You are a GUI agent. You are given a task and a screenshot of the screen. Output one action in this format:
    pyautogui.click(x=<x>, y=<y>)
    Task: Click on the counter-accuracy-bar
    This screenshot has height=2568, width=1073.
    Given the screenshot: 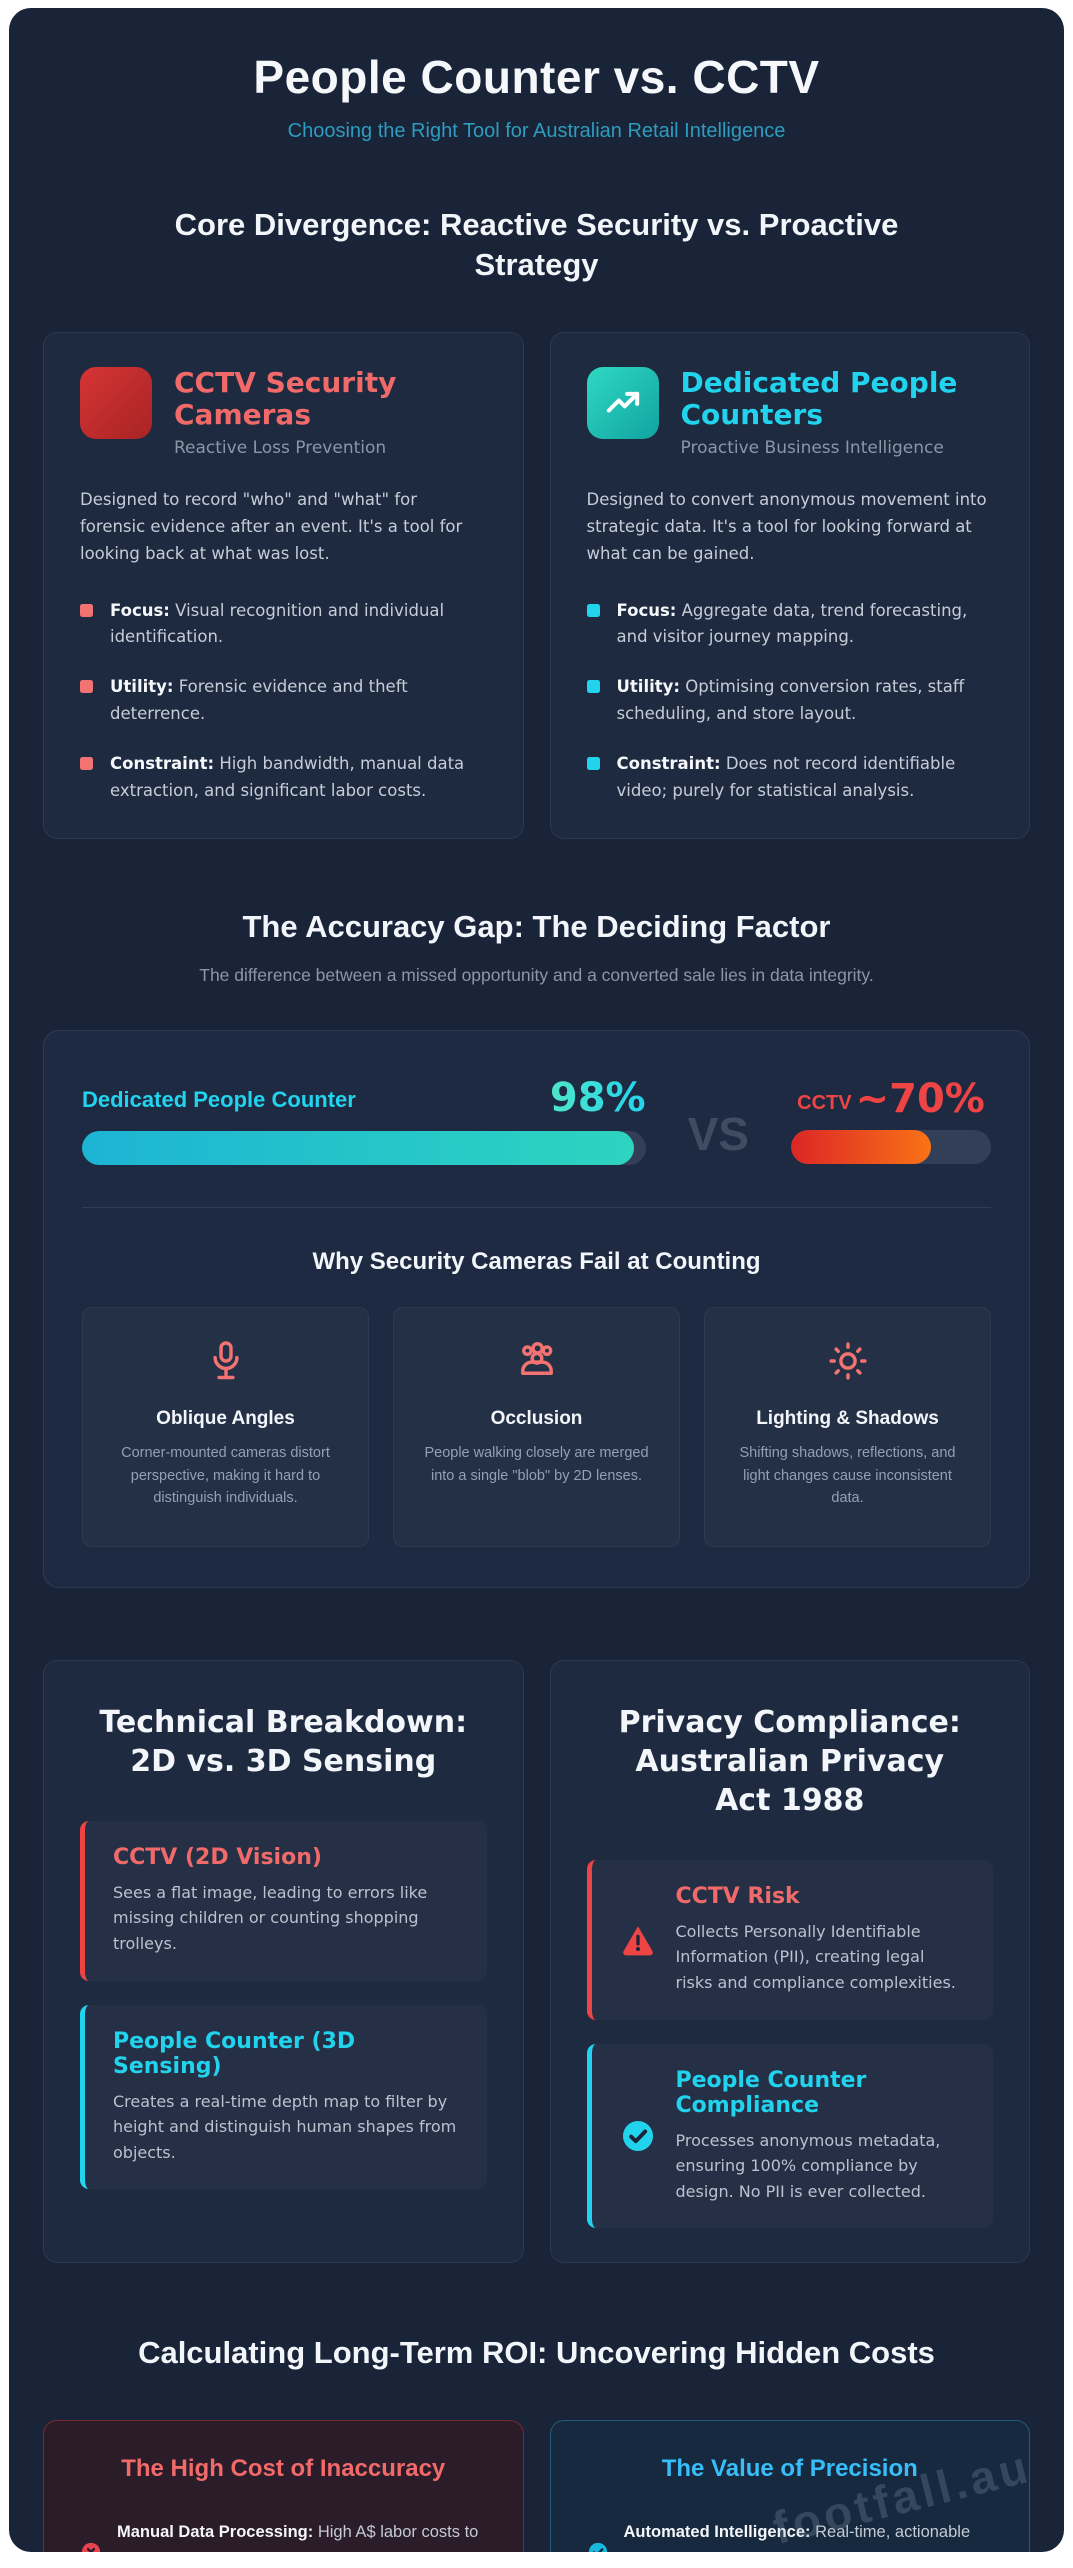 What is the action you would take?
    pyautogui.click(x=364, y=1148)
    